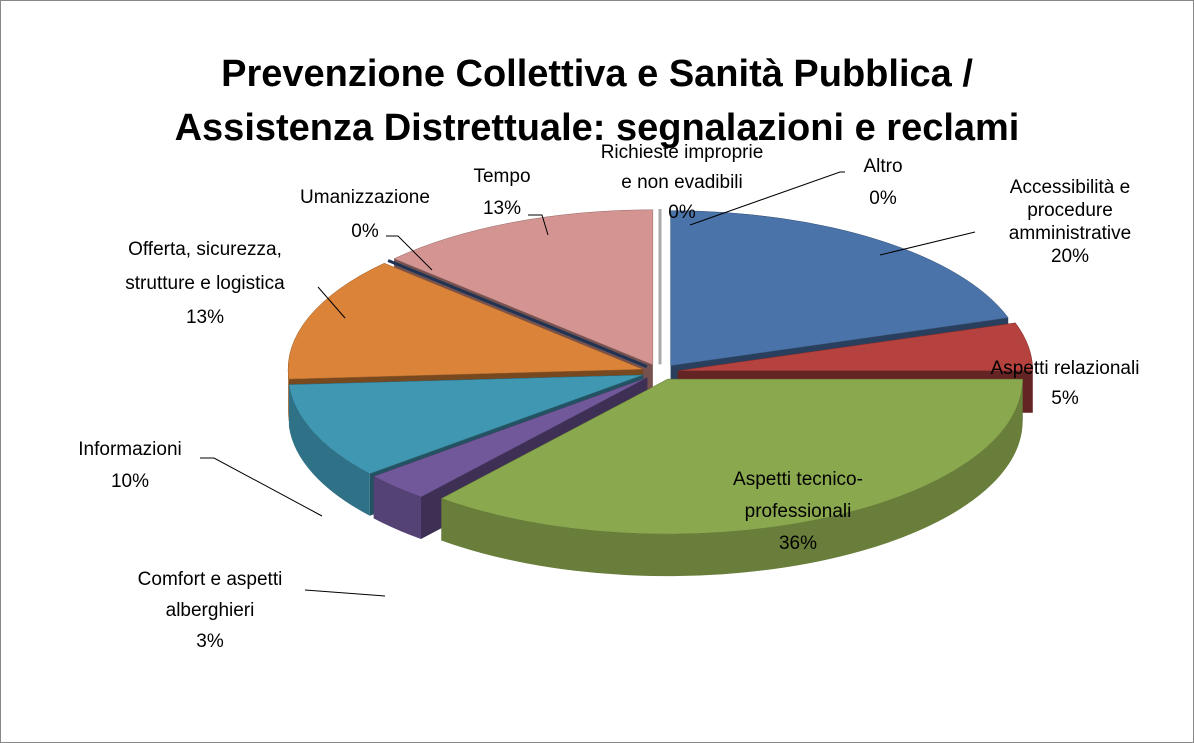  Describe the element at coordinates (1070, 256) in the screenshot. I see `value-label: 20%` at that location.